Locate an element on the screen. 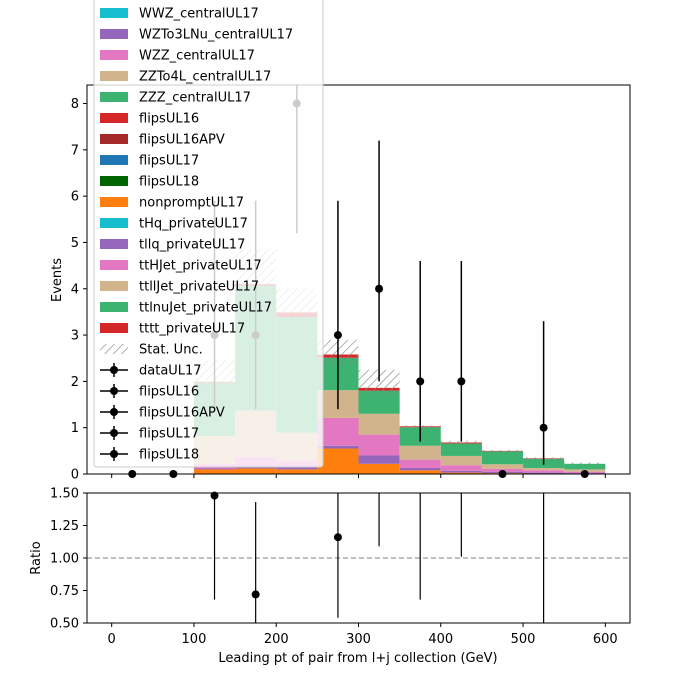 The width and height of the screenshot is (700, 700). legend-label-7: flipsUL17 is located at coordinates (169, 161).